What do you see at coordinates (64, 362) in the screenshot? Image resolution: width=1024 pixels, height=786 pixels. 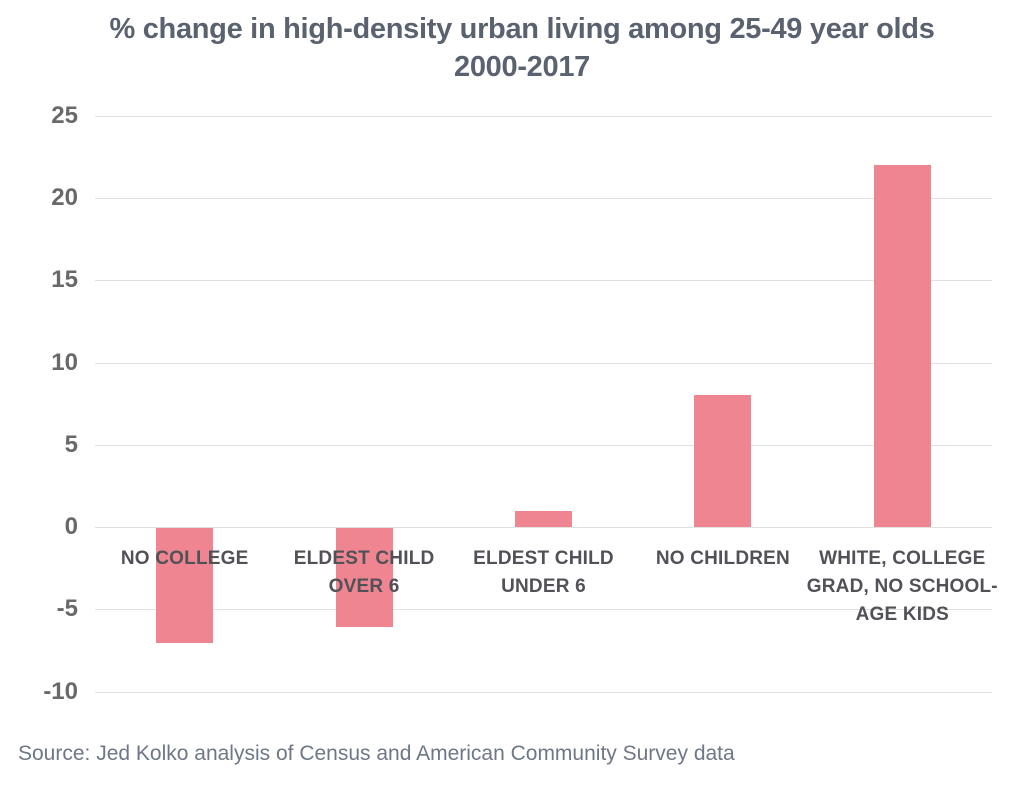 I see `y-axis-tick-label: 10` at bounding box center [64, 362].